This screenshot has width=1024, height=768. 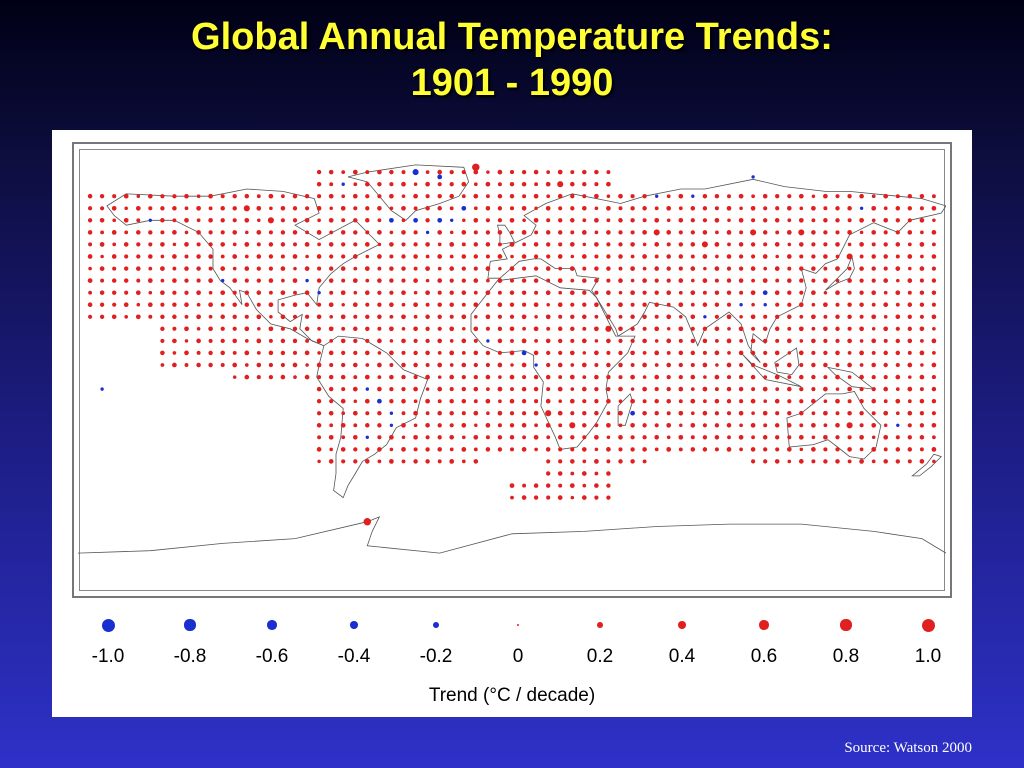 I want to click on legend-dot-box, so click(x=436, y=625).